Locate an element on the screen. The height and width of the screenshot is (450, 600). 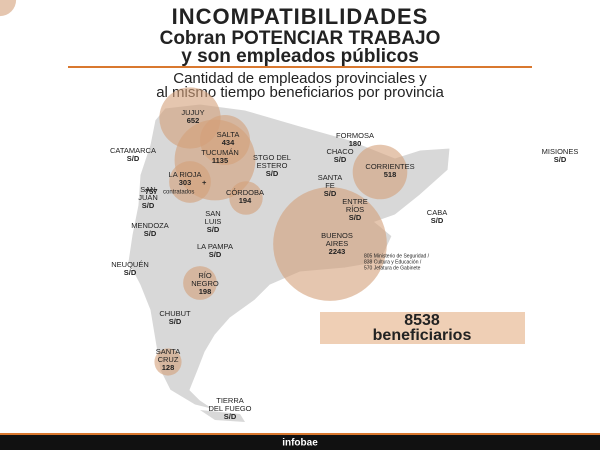
footer-bar is located at coordinates (300, 442).